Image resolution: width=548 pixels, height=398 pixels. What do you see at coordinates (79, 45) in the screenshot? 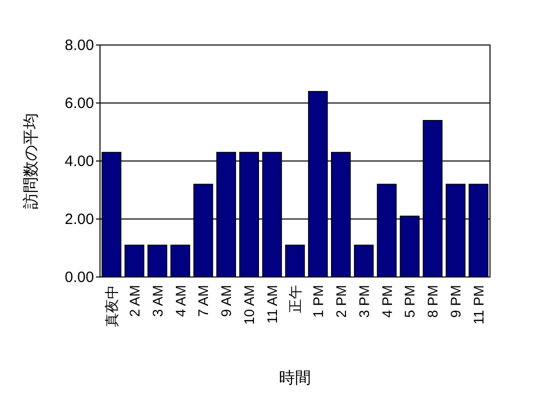
I see `y-tick-label: 8.00` at bounding box center [79, 45].